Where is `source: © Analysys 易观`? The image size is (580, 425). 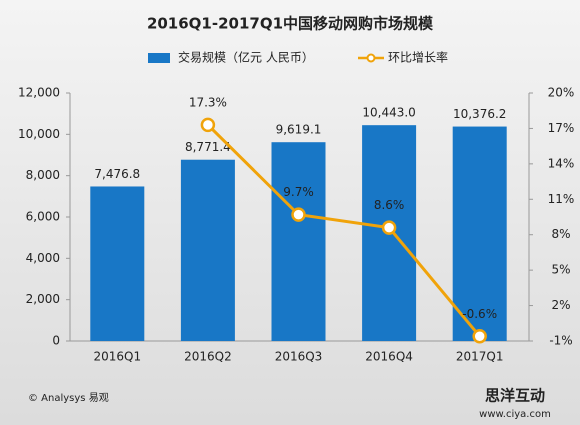 source: © Analysys 易观 is located at coordinates (68, 398).